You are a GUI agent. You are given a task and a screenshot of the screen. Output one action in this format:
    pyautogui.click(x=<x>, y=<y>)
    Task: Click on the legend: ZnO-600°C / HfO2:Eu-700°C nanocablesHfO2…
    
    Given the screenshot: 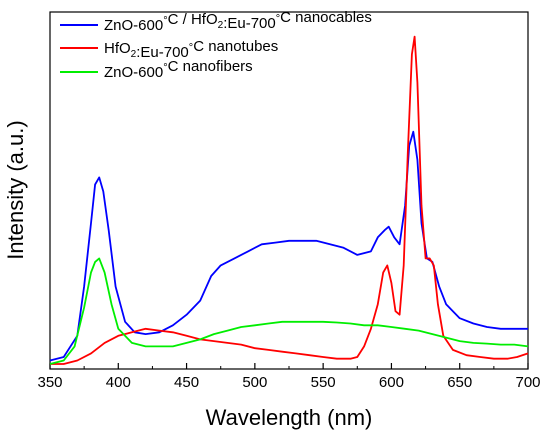 What is the action you would take?
    pyautogui.click(x=216, y=45)
    